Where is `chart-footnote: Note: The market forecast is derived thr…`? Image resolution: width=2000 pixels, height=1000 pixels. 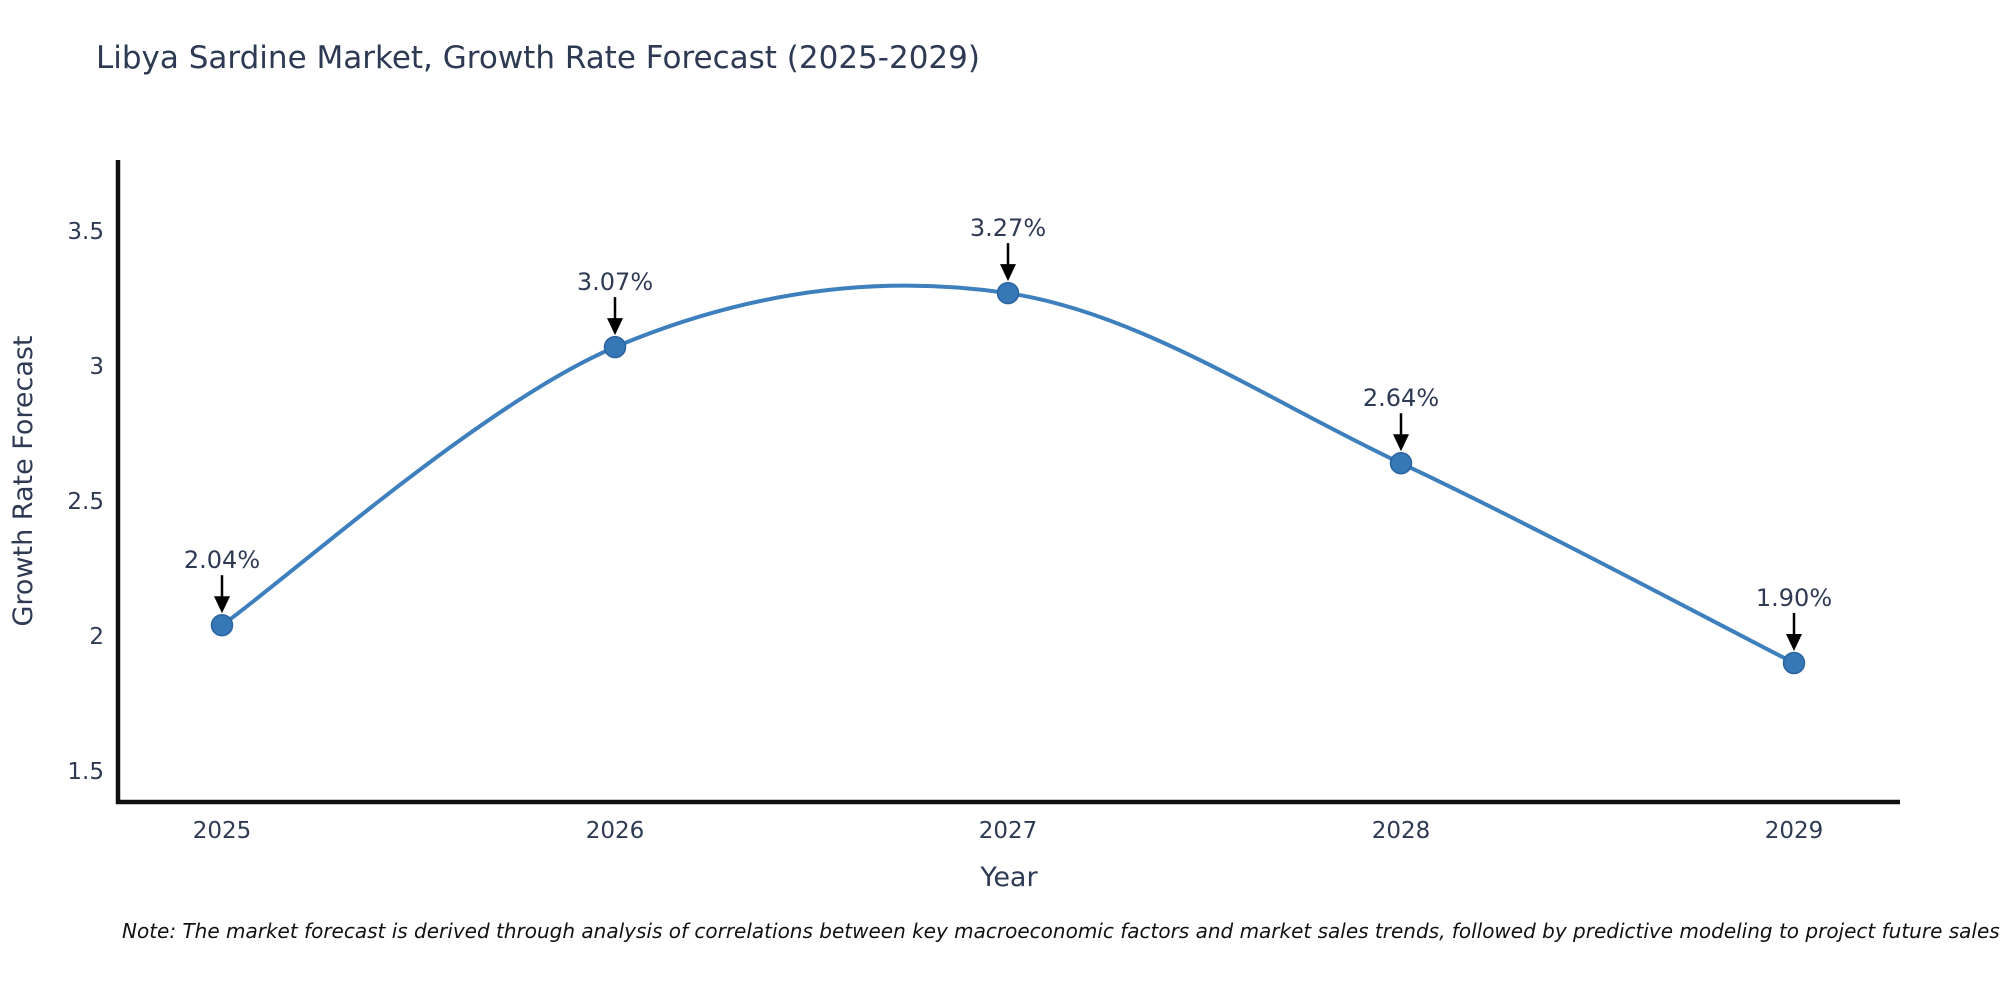 chart-footnote: Note: The market forecast is derived thr… is located at coordinates (1061, 931).